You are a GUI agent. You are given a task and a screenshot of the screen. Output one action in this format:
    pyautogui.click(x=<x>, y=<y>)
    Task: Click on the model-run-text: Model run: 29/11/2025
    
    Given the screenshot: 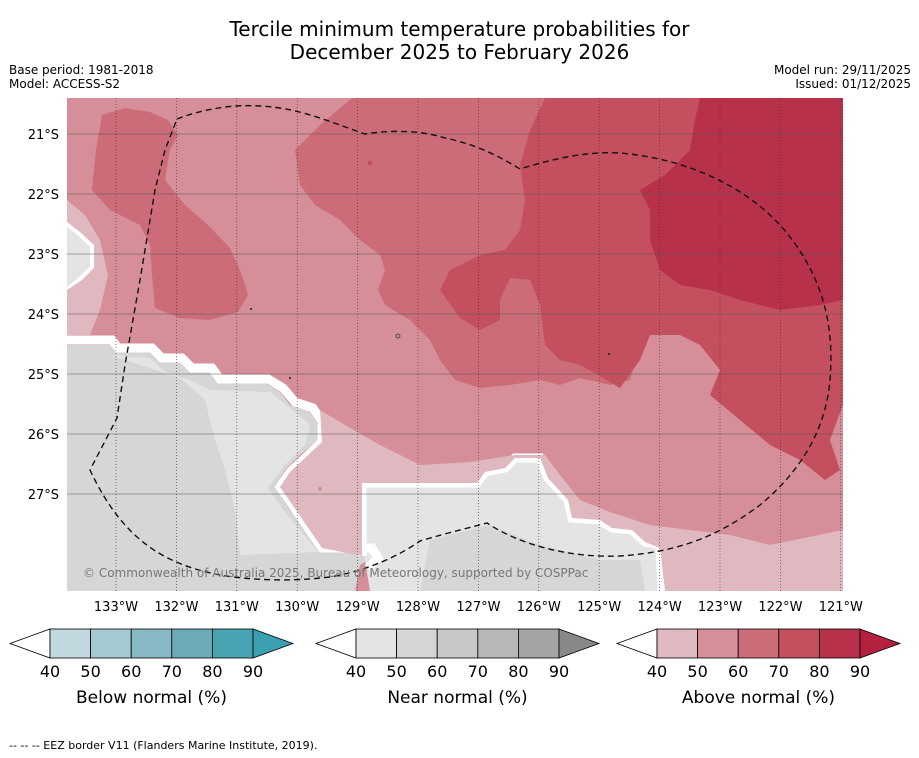 What is the action you would take?
    pyautogui.click(x=842, y=70)
    